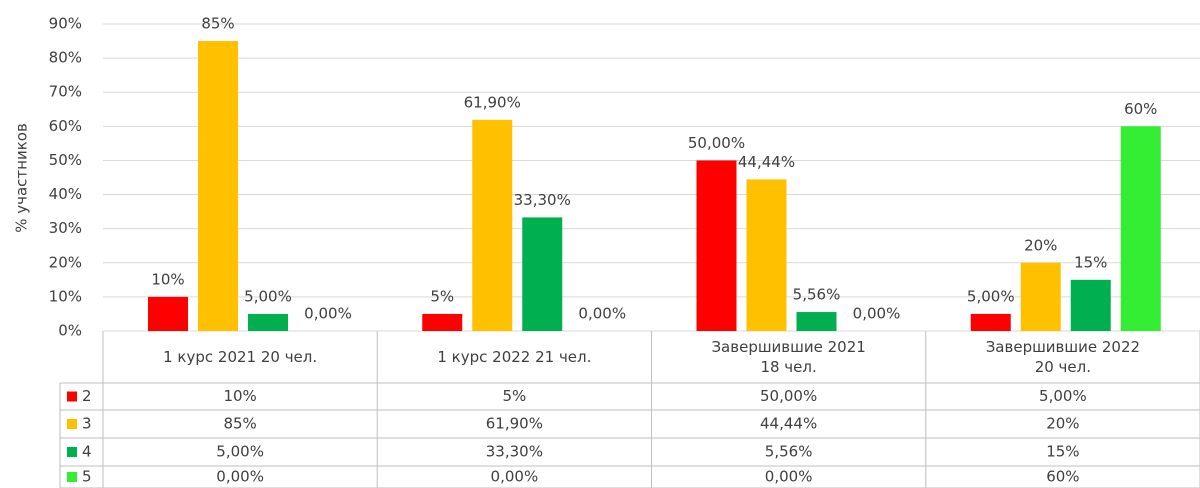 This screenshot has height=488, width=1200. I want to click on y-tick-label: 70%, so click(65, 92).